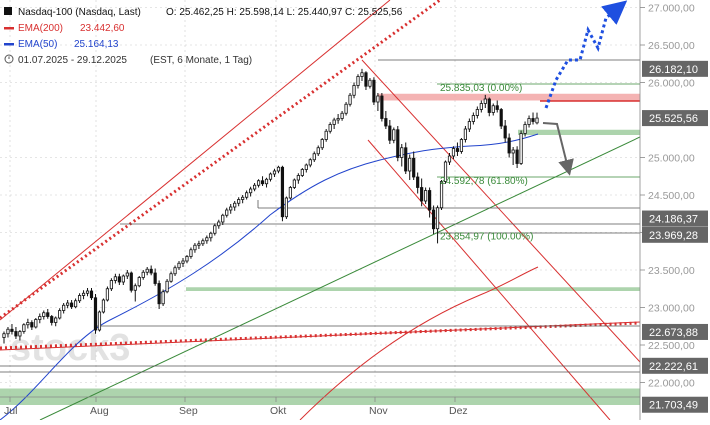 This screenshot has width=710, height=425. Describe the element at coordinates (37, 44) in the screenshot. I see `legend-ema50-label: EMA(50)` at that location.